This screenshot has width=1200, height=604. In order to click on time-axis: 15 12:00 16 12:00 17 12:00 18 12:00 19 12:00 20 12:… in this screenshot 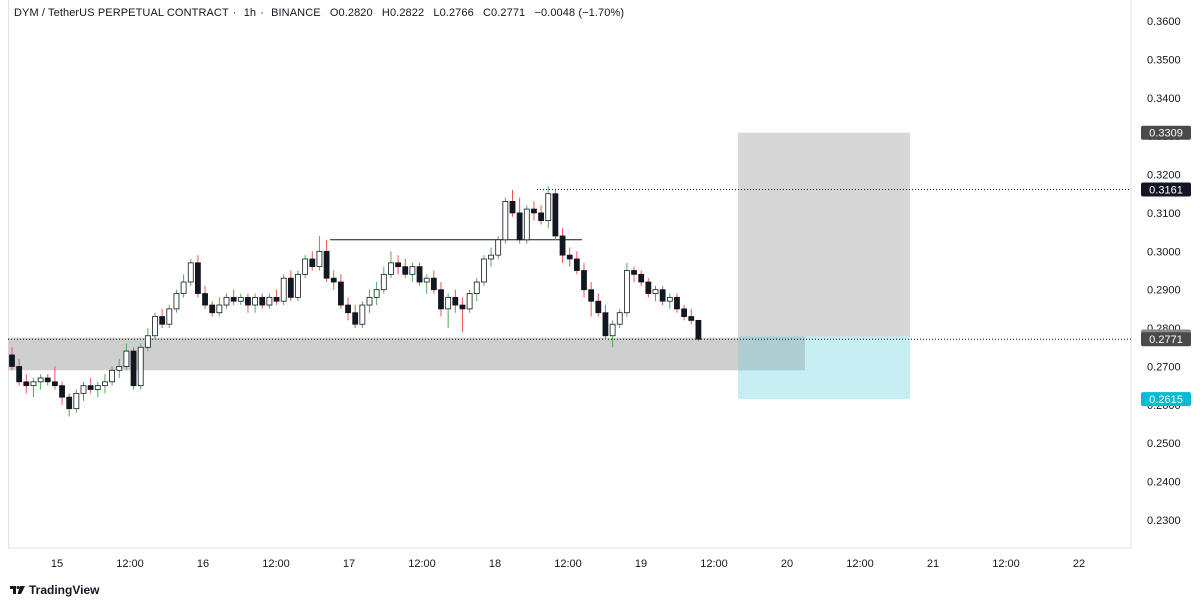, I will do `click(568, 564)`.